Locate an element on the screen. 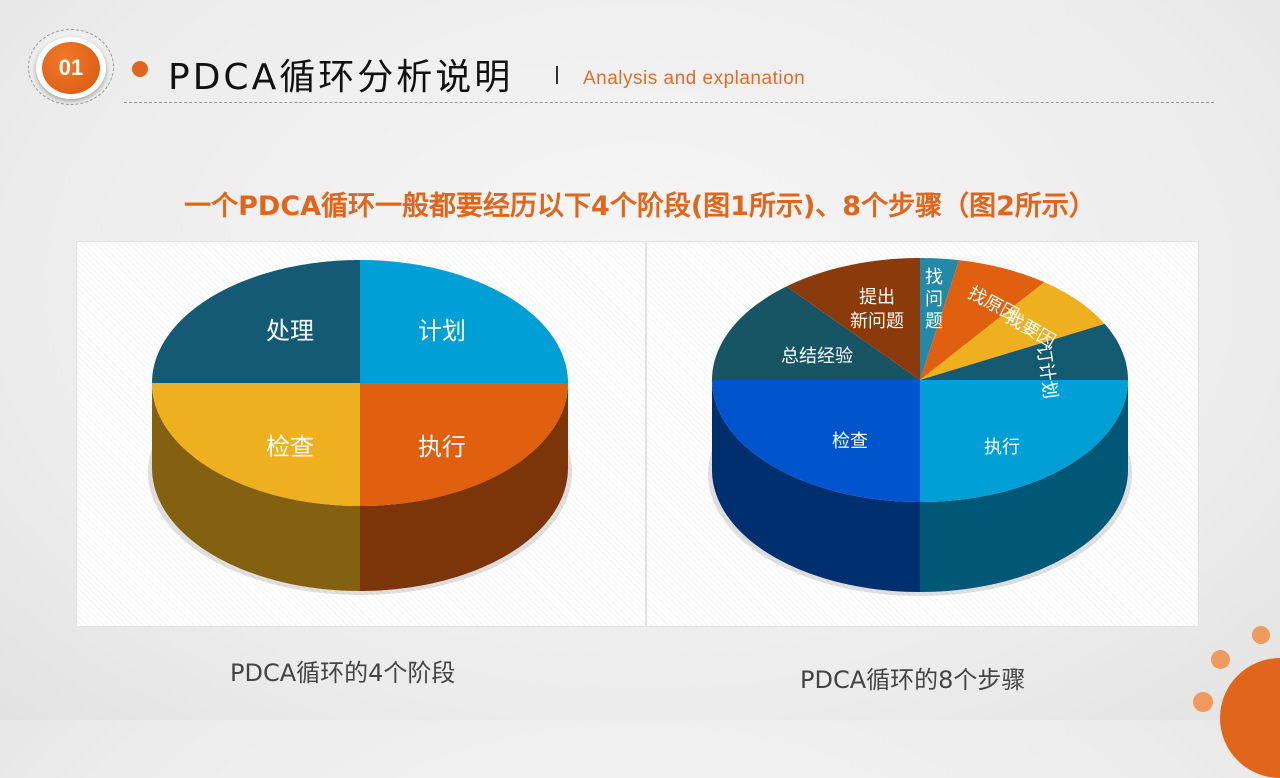  pie-slice-提出新问题 is located at coordinates (853, 319).